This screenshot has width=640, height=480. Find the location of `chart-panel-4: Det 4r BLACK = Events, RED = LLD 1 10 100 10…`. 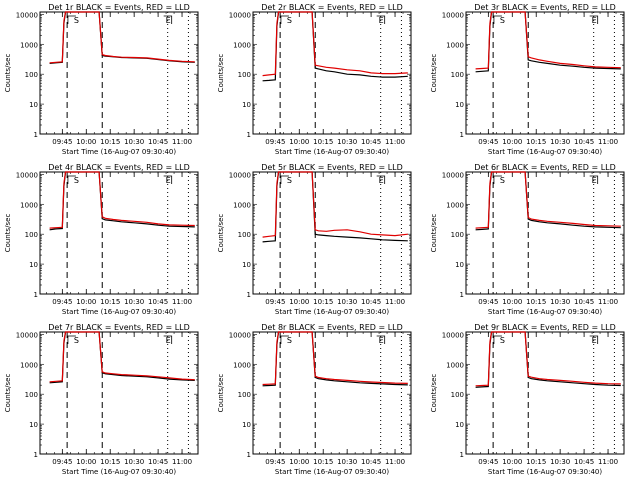

chart-panel-4: Det 4r BLACK = Events, RED = LLD 1 10 100 10… is located at coordinates (101, 239).